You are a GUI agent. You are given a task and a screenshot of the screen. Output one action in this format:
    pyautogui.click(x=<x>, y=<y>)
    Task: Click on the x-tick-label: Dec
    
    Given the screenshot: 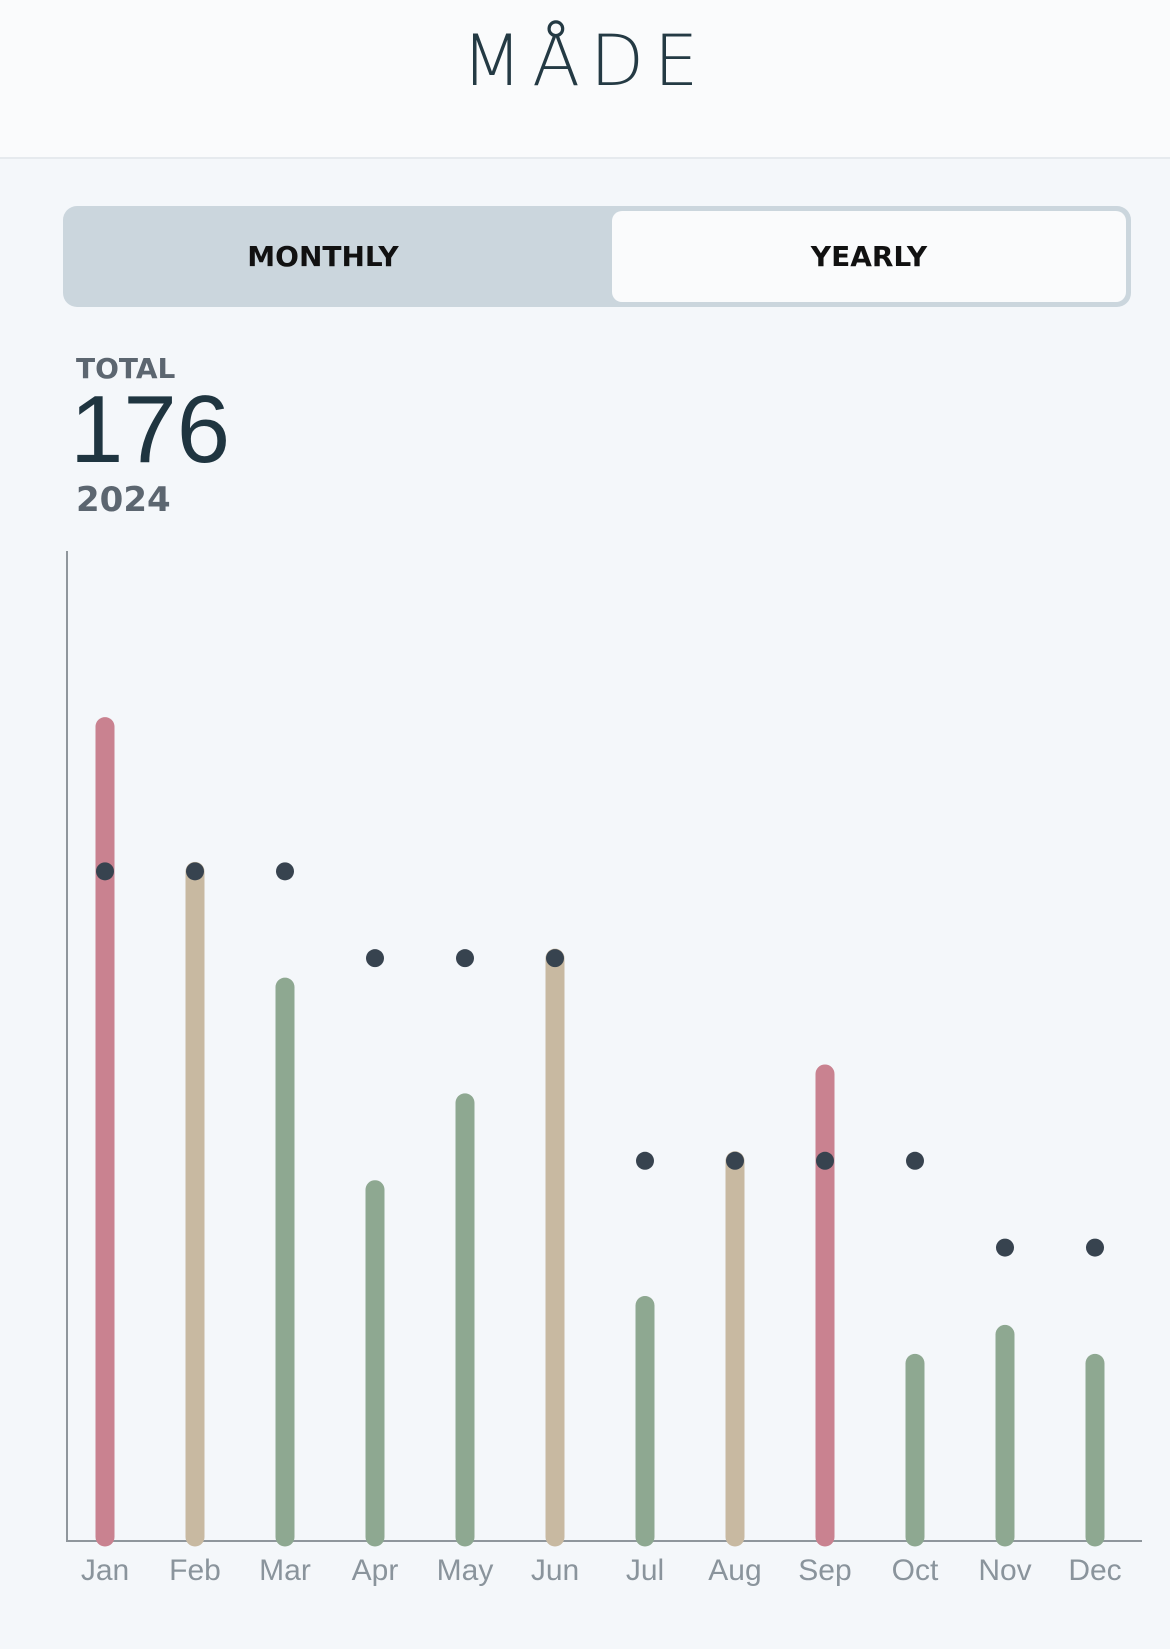 What is the action you would take?
    pyautogui.click(x=1094, y=1570)
    